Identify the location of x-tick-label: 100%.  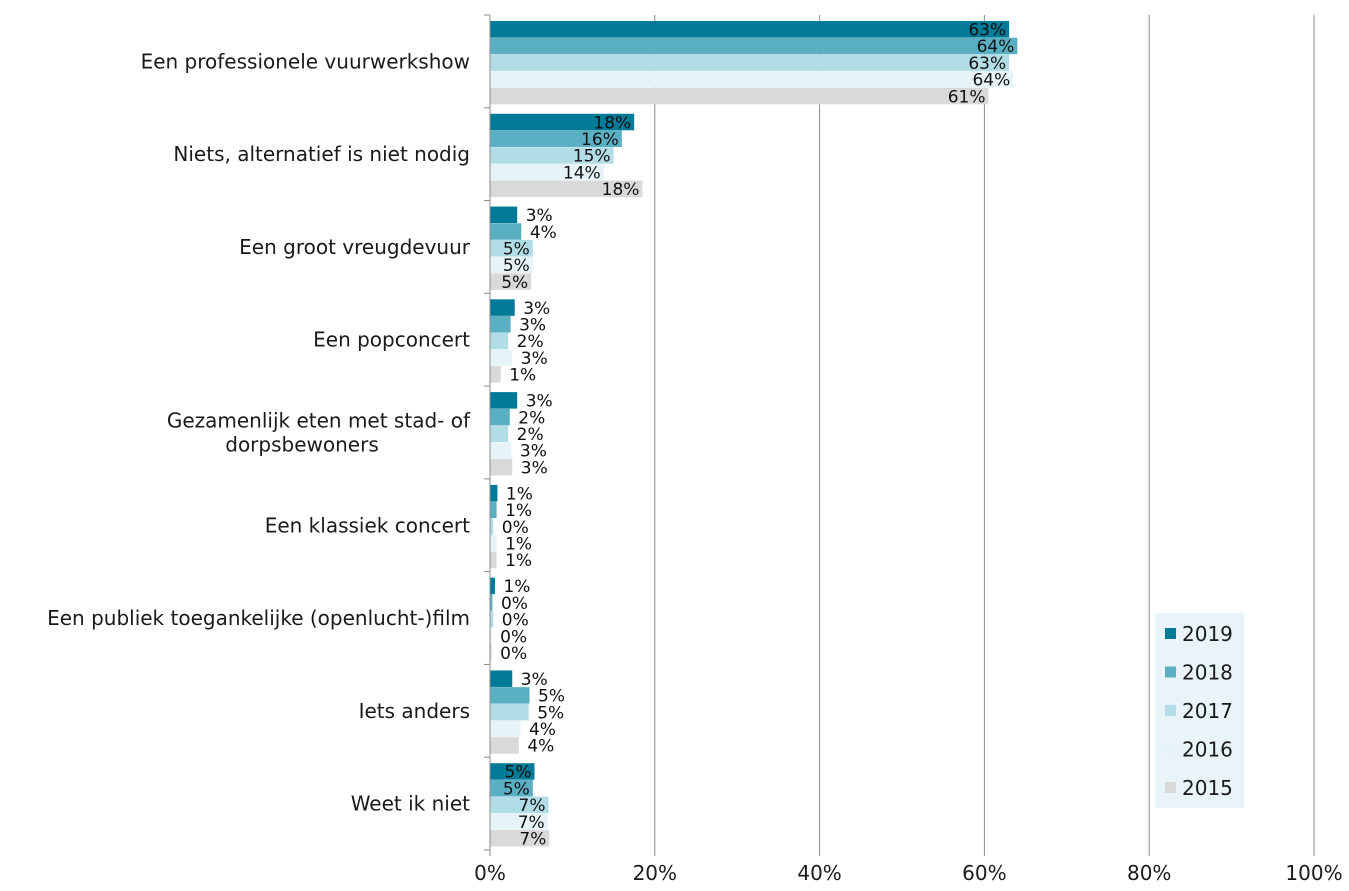
(1313, 873).